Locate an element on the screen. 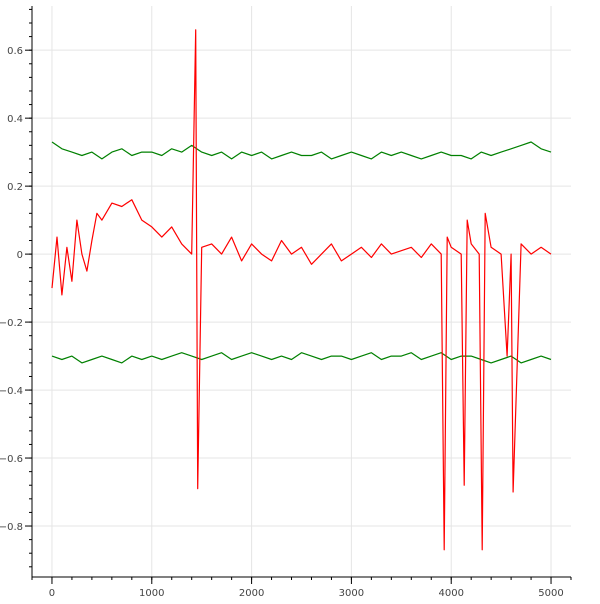  y-tick-label: 0 is located at coordinates (20, 255).